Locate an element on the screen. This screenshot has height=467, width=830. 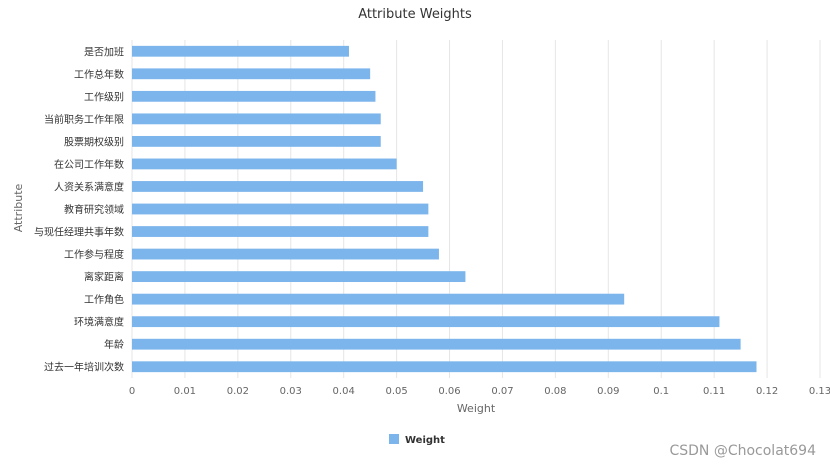
x-tick-label: 0.06 is located at coordinates (449, 391).